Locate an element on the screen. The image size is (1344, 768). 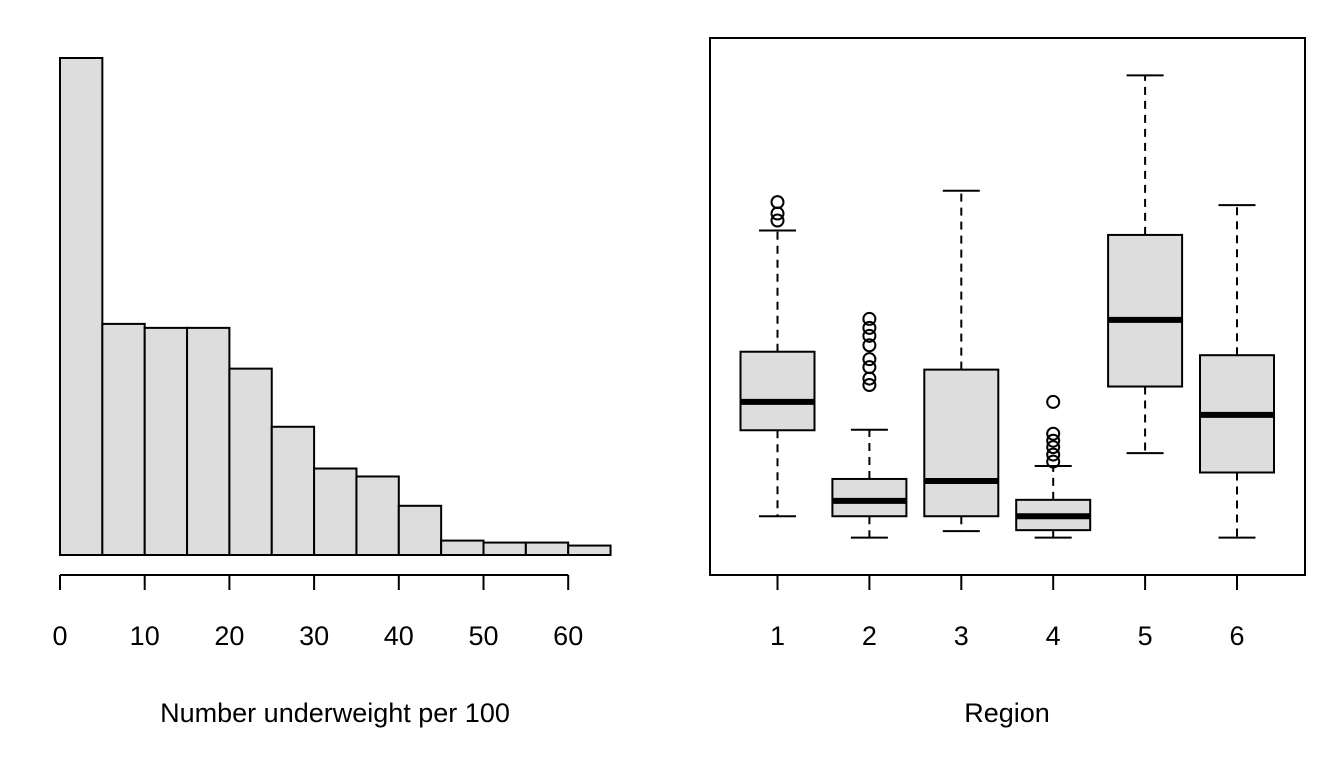
boxplot-tick-label: 6 is located at coordinates (1236, 636).